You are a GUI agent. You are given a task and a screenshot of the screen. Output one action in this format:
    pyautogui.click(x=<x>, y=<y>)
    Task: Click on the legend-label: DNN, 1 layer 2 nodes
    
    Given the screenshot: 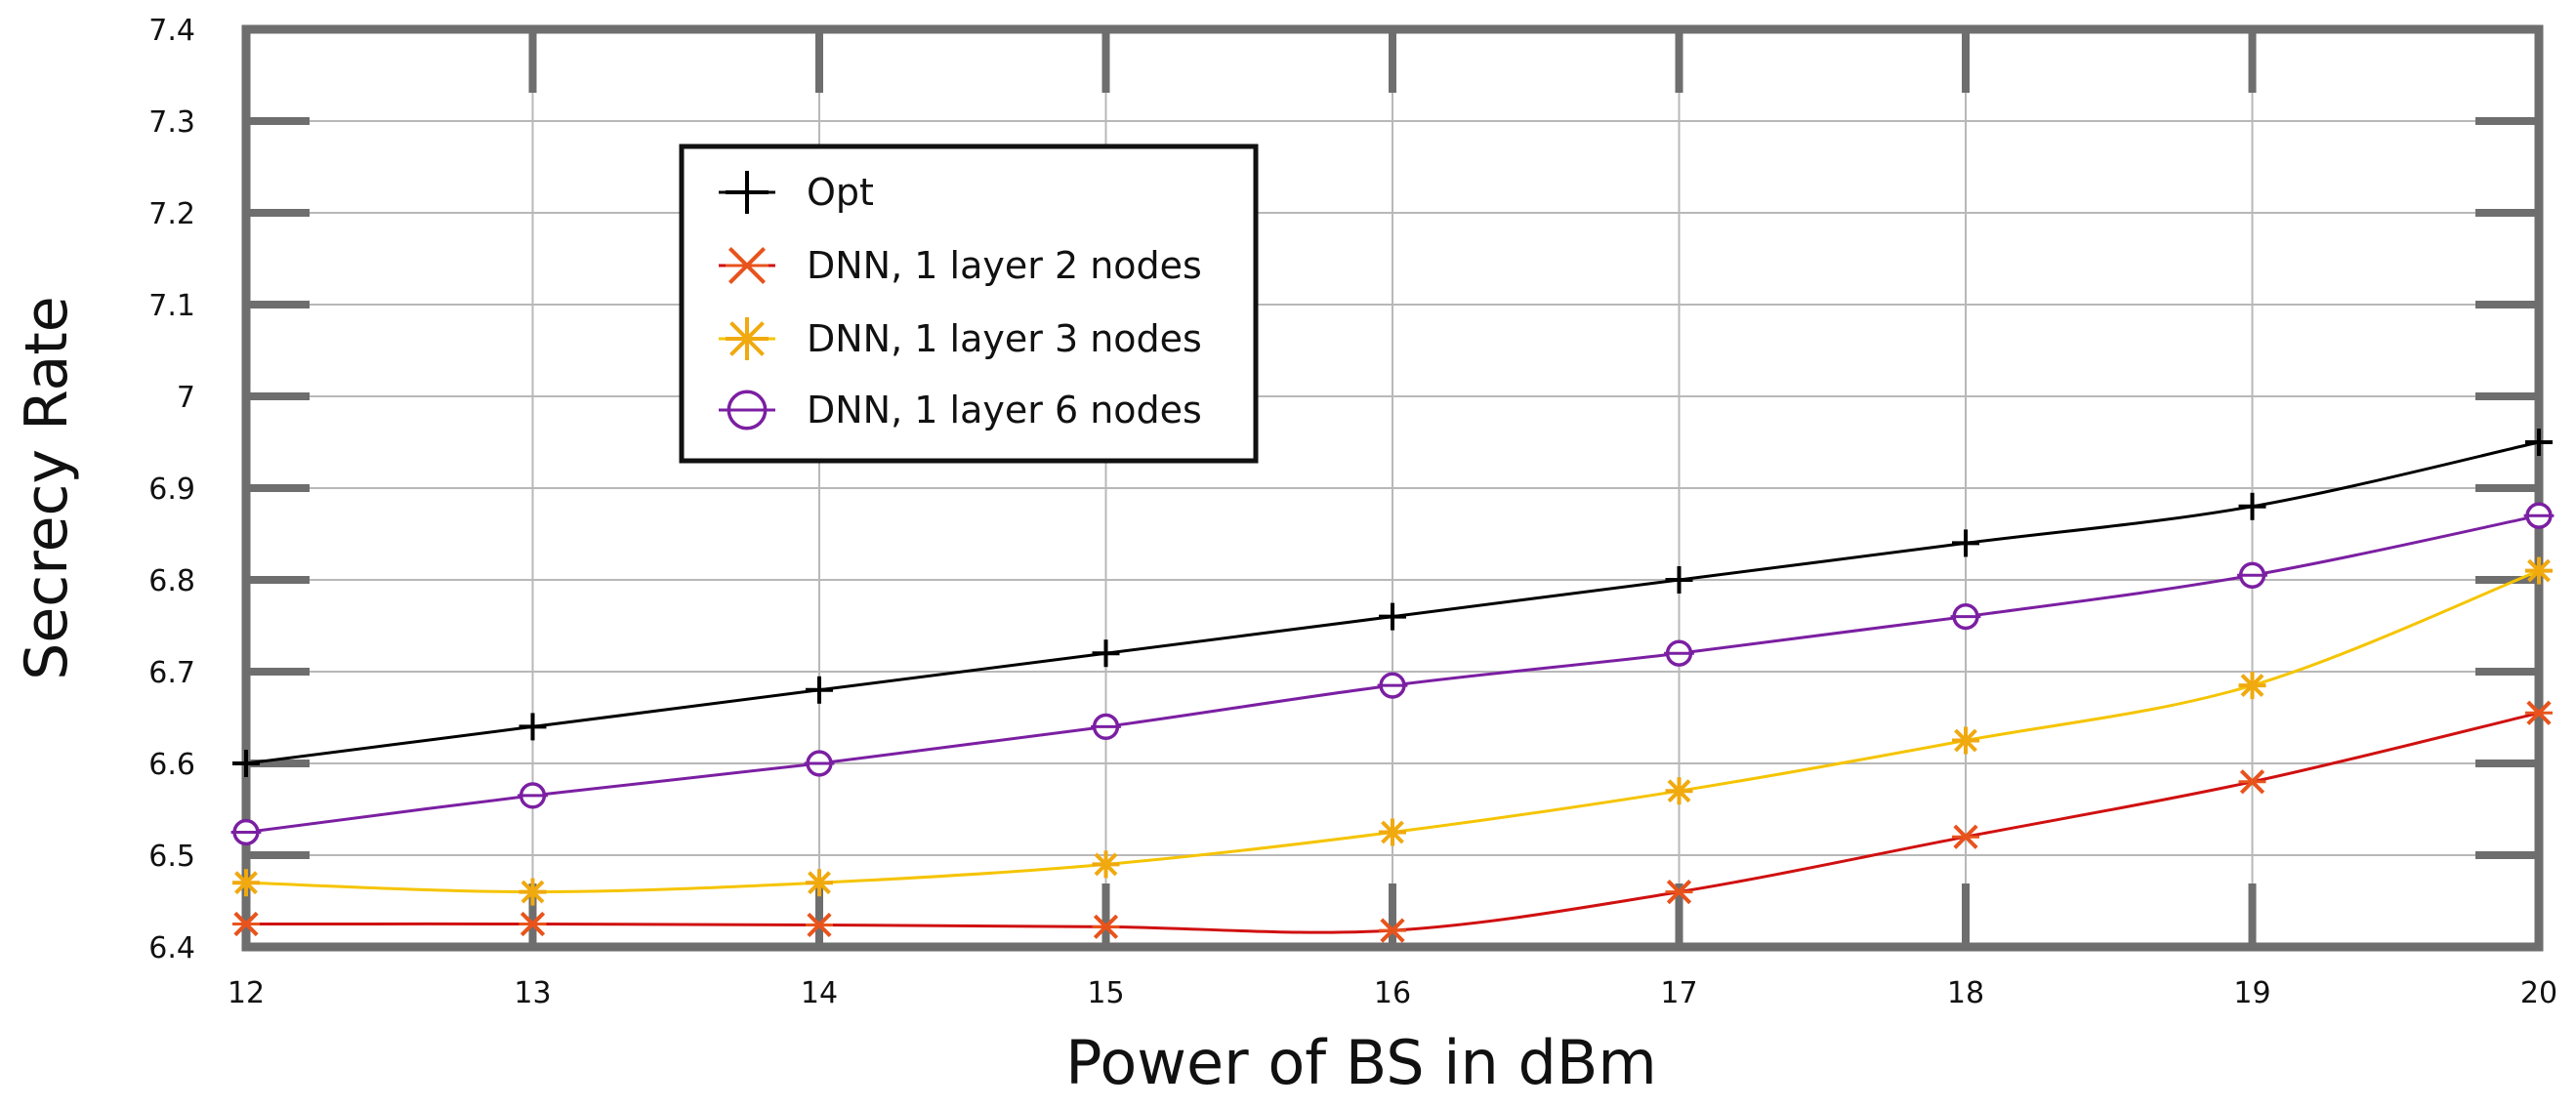 What is the action you would take?
    pyautogui.click(x=1005, y=265)
    